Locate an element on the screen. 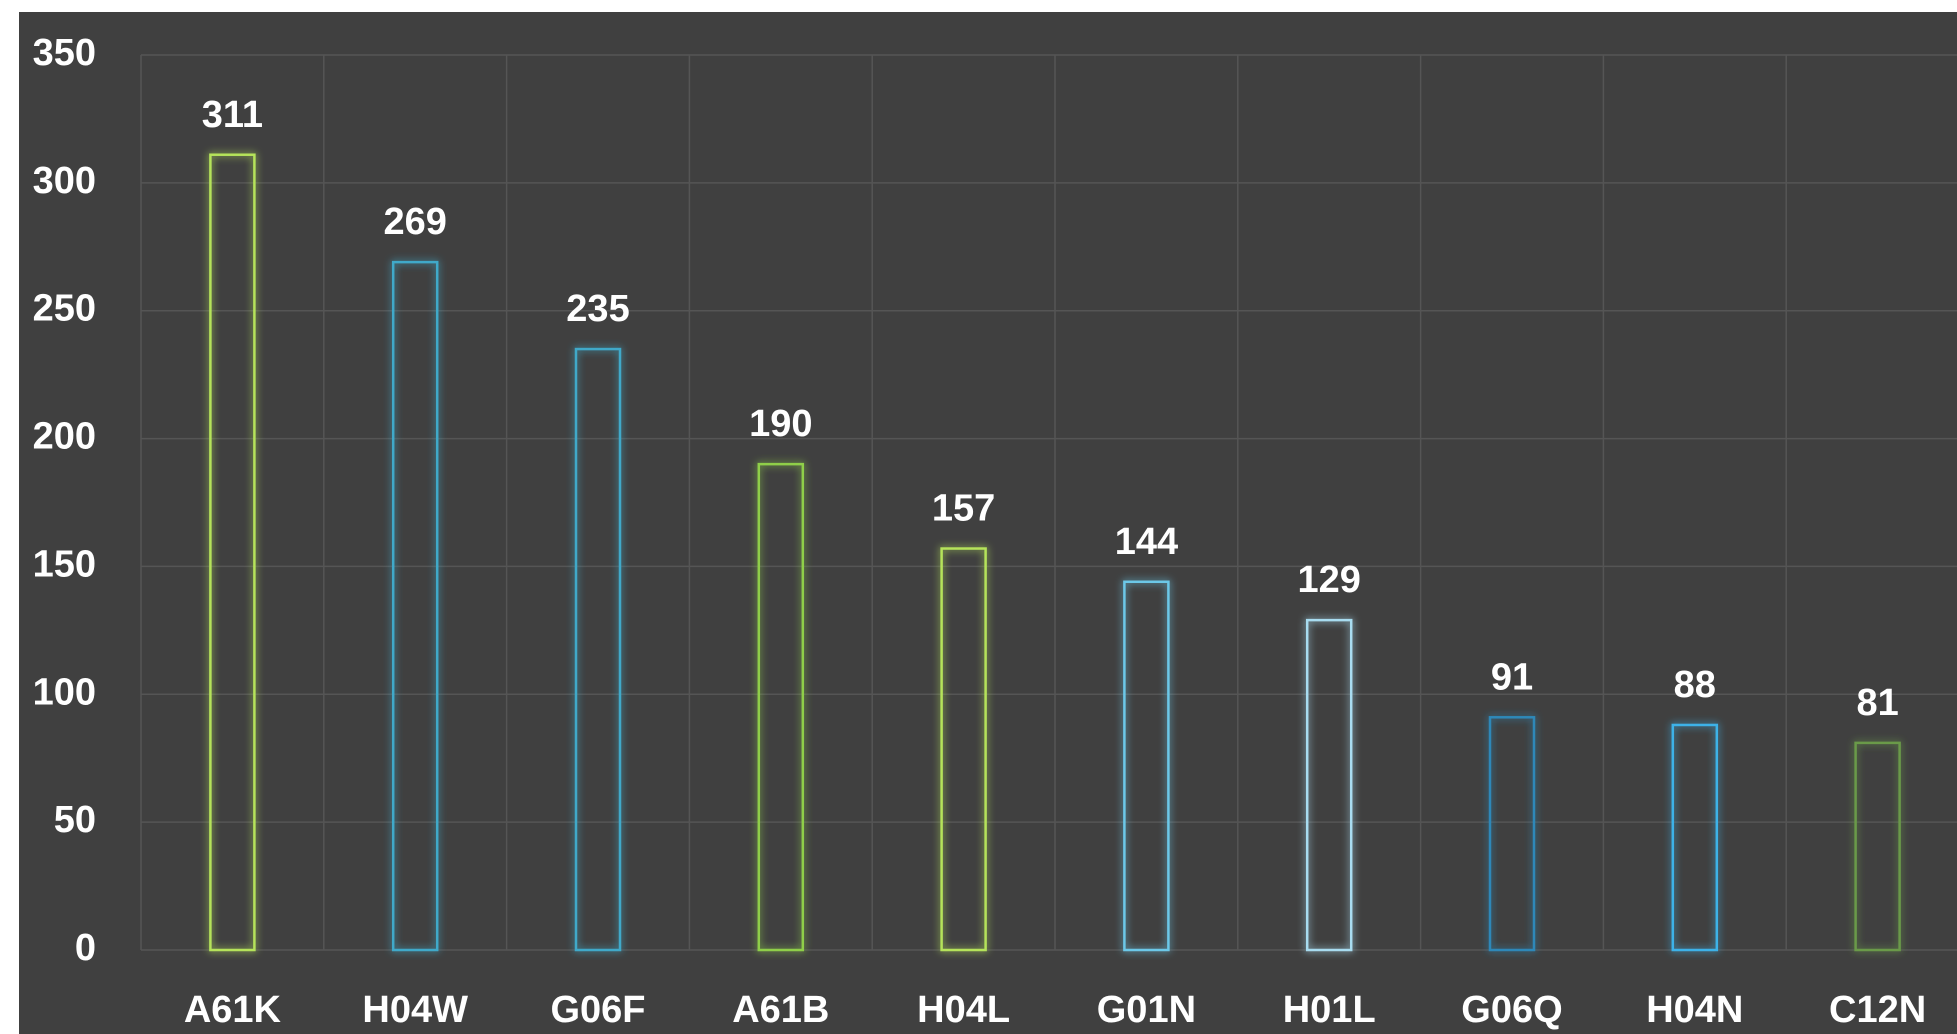 Image resolution: width=1957 pixels, height=1034 pixels. y-tick-label: 150 is located at coordinates (64, 564).